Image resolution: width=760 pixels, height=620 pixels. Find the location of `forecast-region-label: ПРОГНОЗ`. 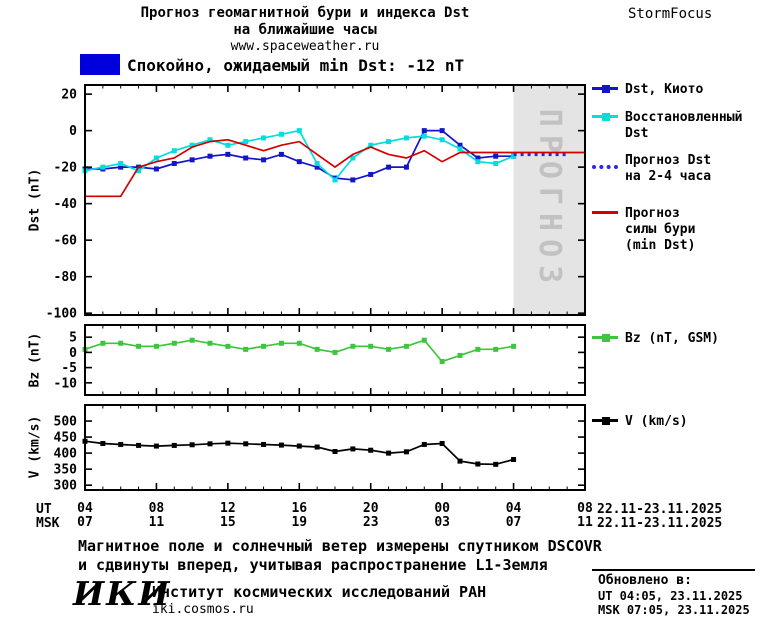

forecast-region-label: ПРОГНОЗ is located at coordinates (549, 200).